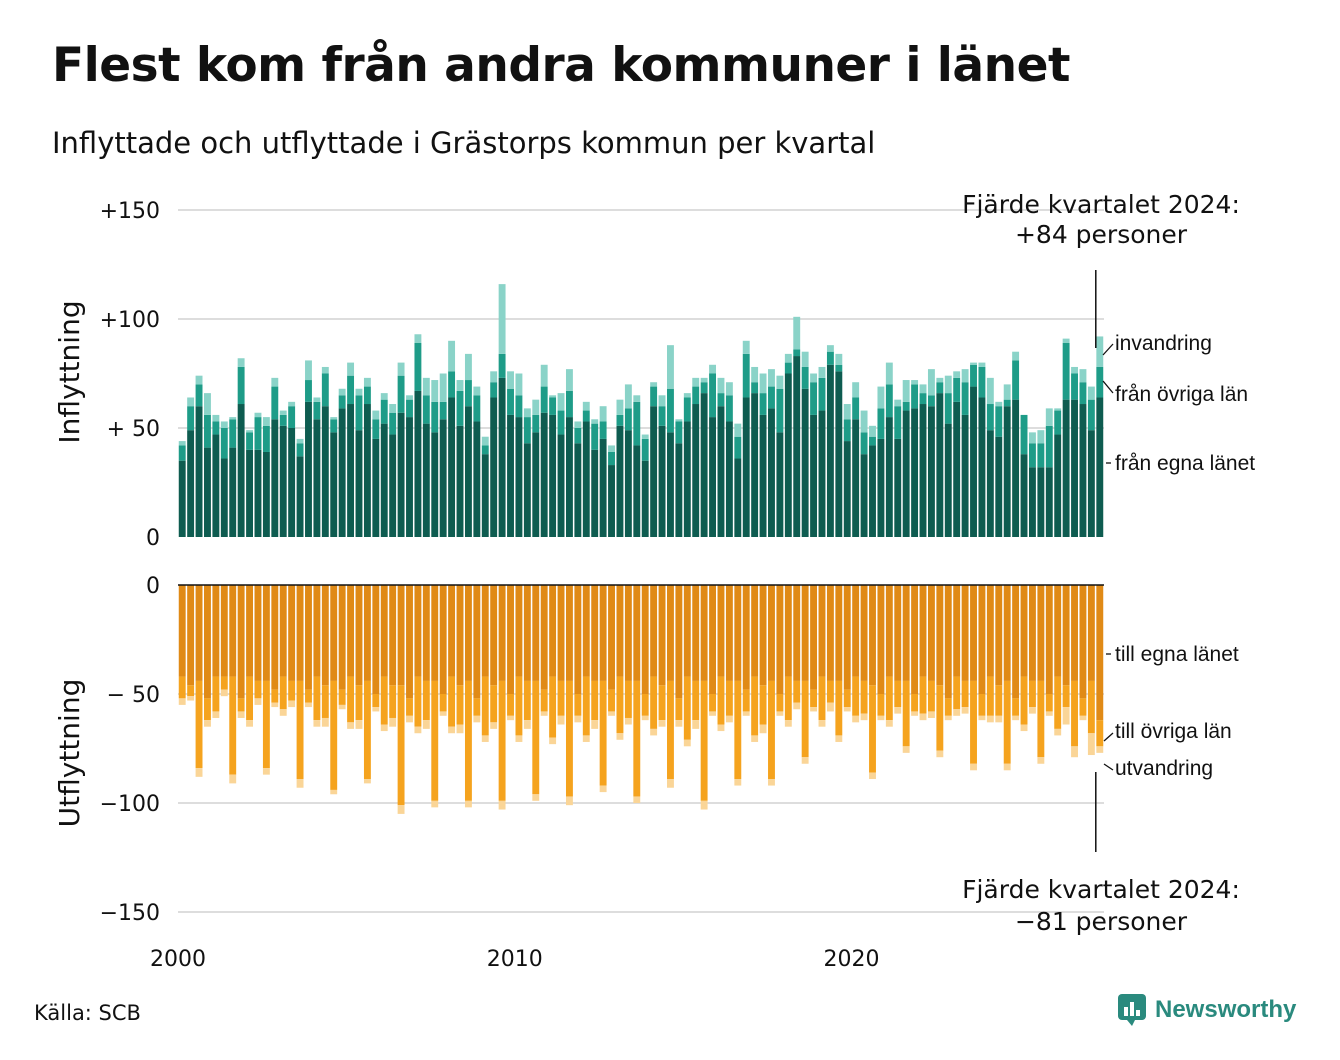 The height and width of the screenshot is (1060, 1340). Describe the element at coordinates (133, 695) in the screenshot. I see `y-tick-label: − 50` at that location.